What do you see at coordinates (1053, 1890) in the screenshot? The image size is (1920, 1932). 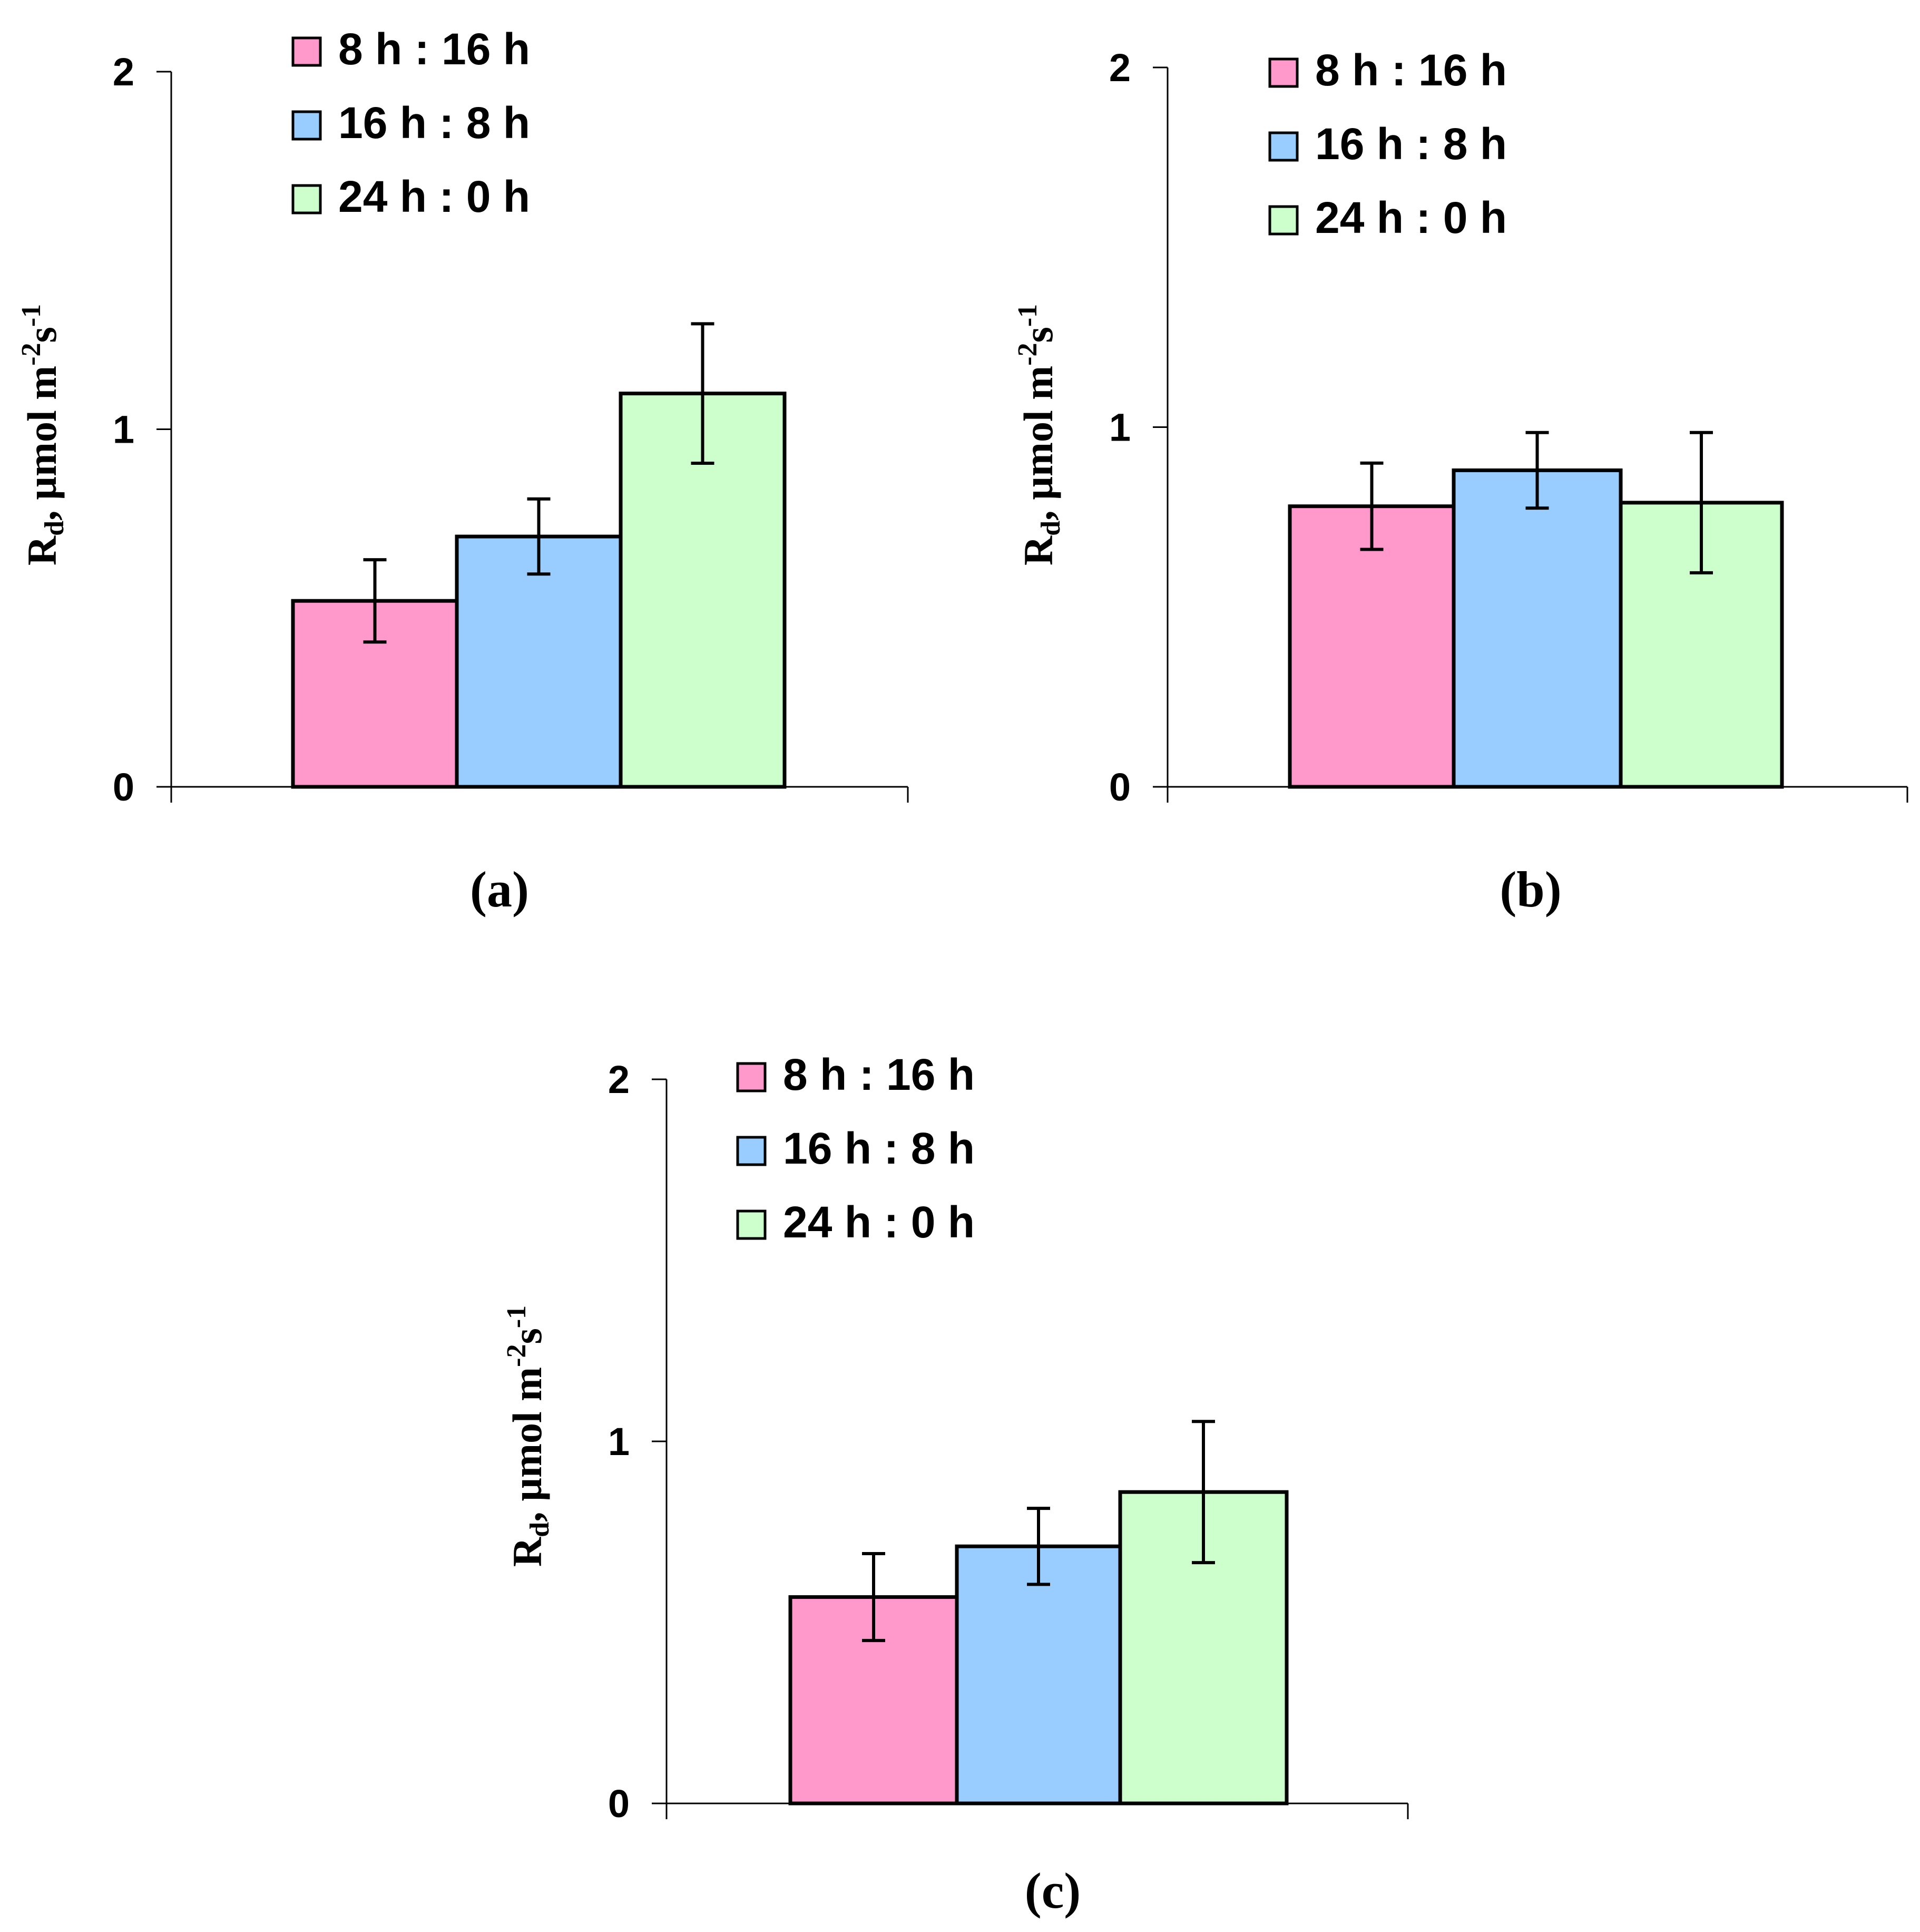 I see `panel-label: (c)` at bounding box center [1053, 1890].